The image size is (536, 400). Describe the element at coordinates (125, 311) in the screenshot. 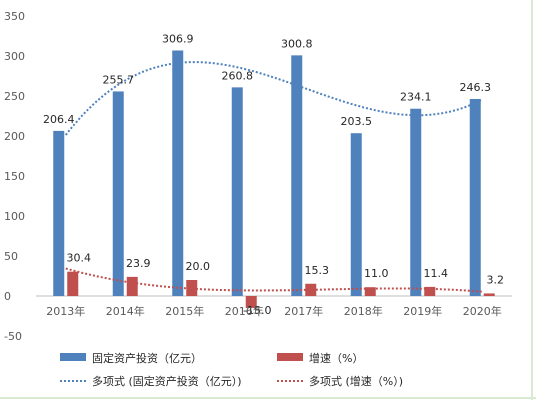

I see `x-tick-label: 2014年` at that location.